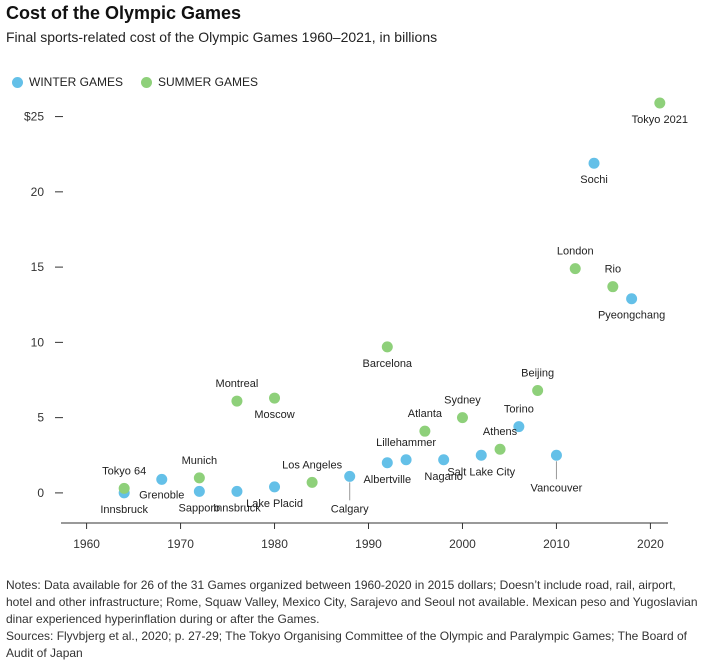  Describe the element at coordinates (274, 544) in the screenshot. I see `x-tick-label: 1980` at that location.